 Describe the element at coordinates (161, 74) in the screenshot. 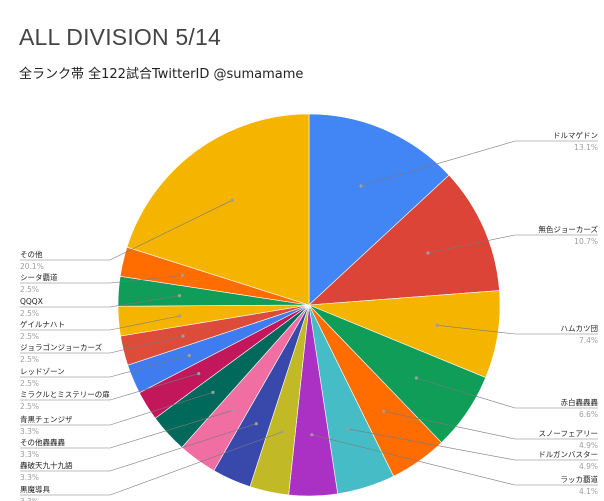

I see `chart-subtitle: 全ランク帯 全122試合TwitterID @sumamame` at that location.